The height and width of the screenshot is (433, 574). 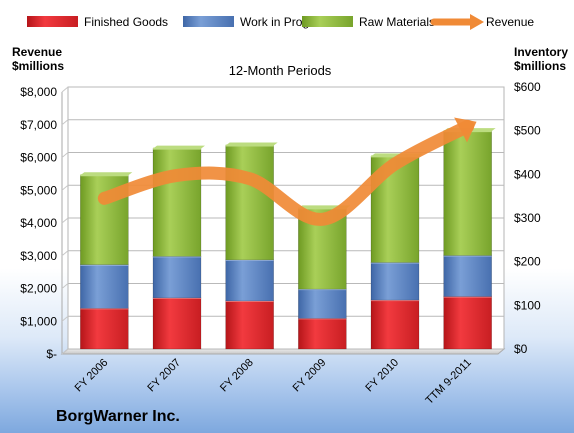 I want to click on right-tick-label: $100, so click(x=527, y=305).